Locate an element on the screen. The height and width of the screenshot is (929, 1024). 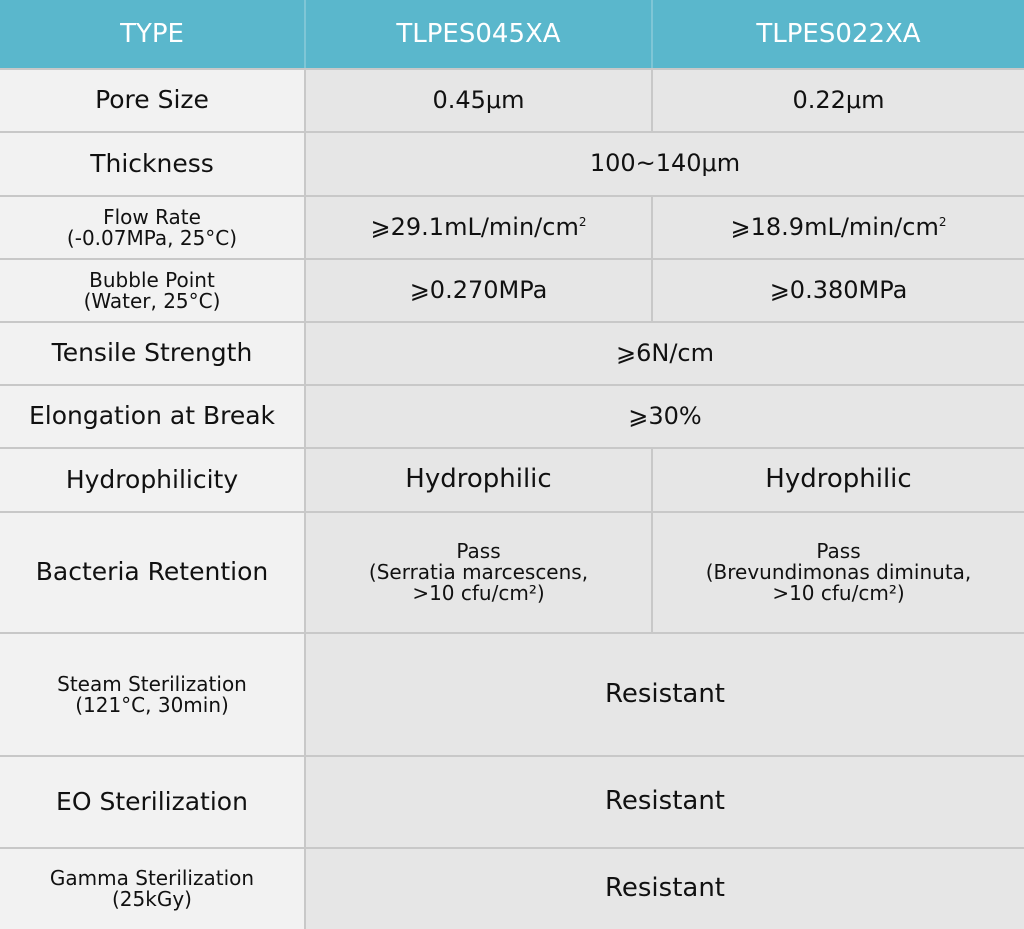
value-hydrophilicity-022: Hydrophilic is located at coordinates (838, 480).